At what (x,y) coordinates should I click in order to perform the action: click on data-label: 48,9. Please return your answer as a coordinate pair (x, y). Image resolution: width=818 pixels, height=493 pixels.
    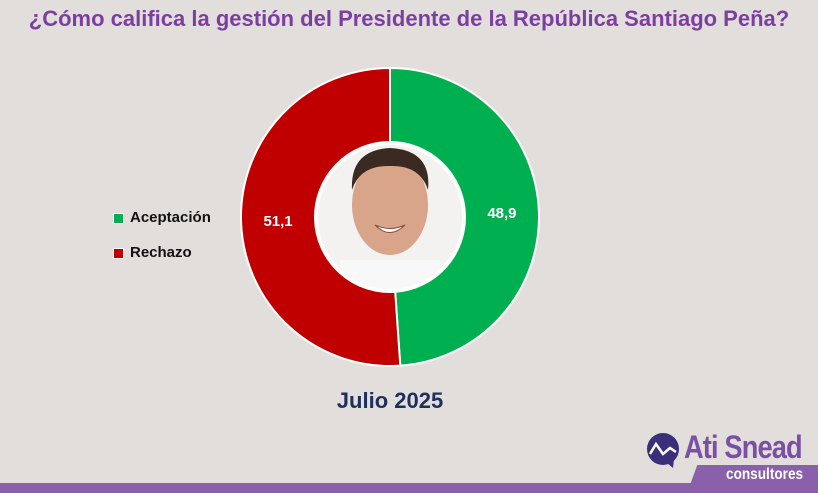
    Looking at the image, I should click on (501, 213).